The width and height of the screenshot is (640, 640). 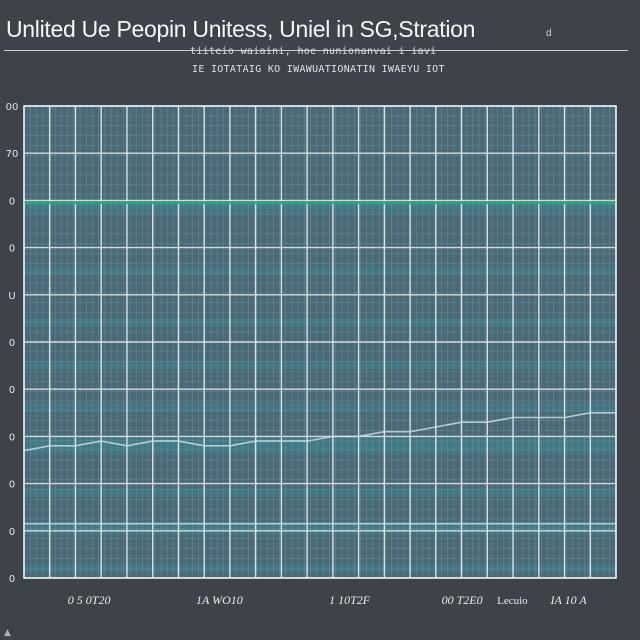 I want to click on x-tick-label-3: 00 T2E0, so click(x=462, y=600).